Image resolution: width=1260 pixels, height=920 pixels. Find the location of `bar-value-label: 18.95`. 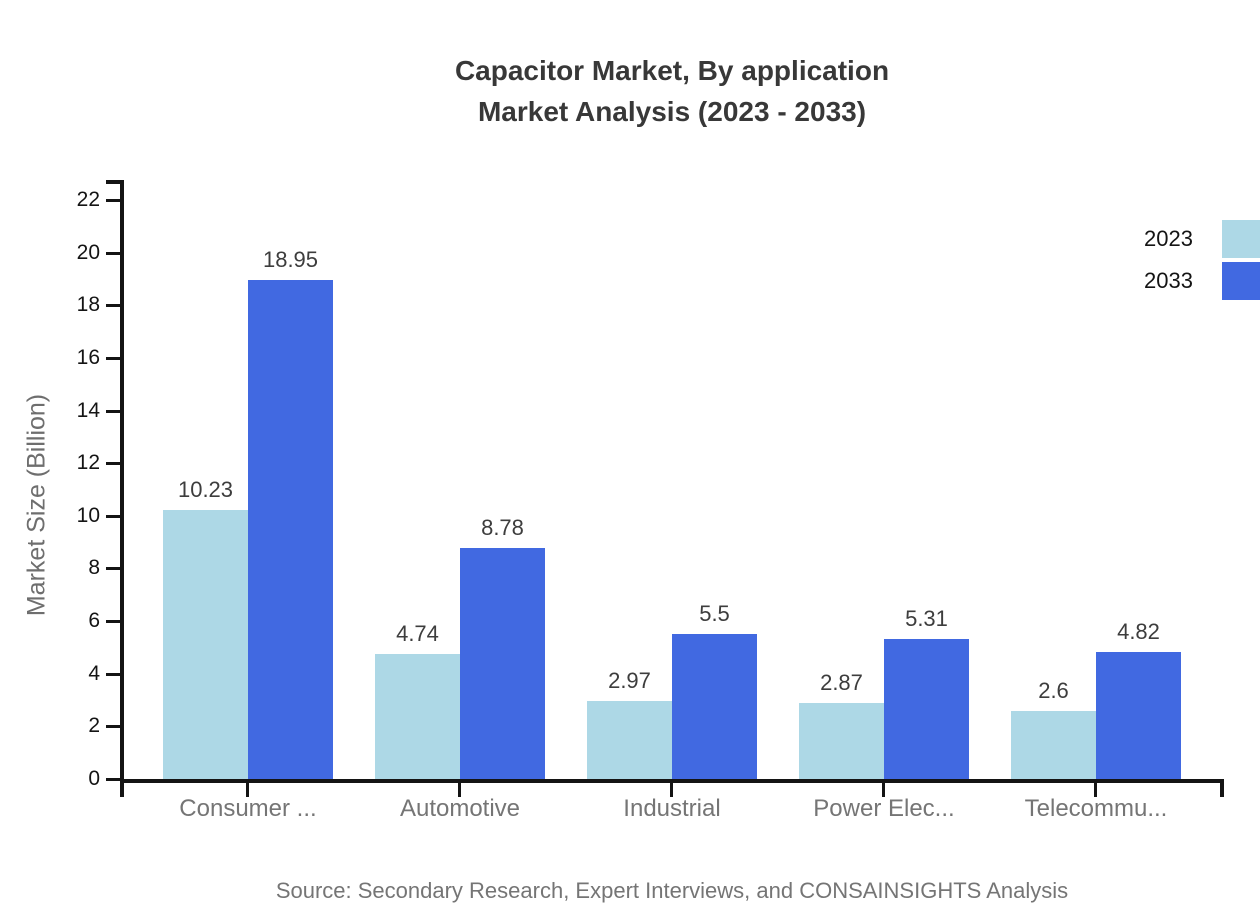

bar-value-label: 18.95 is located at coordinates (290, 260).